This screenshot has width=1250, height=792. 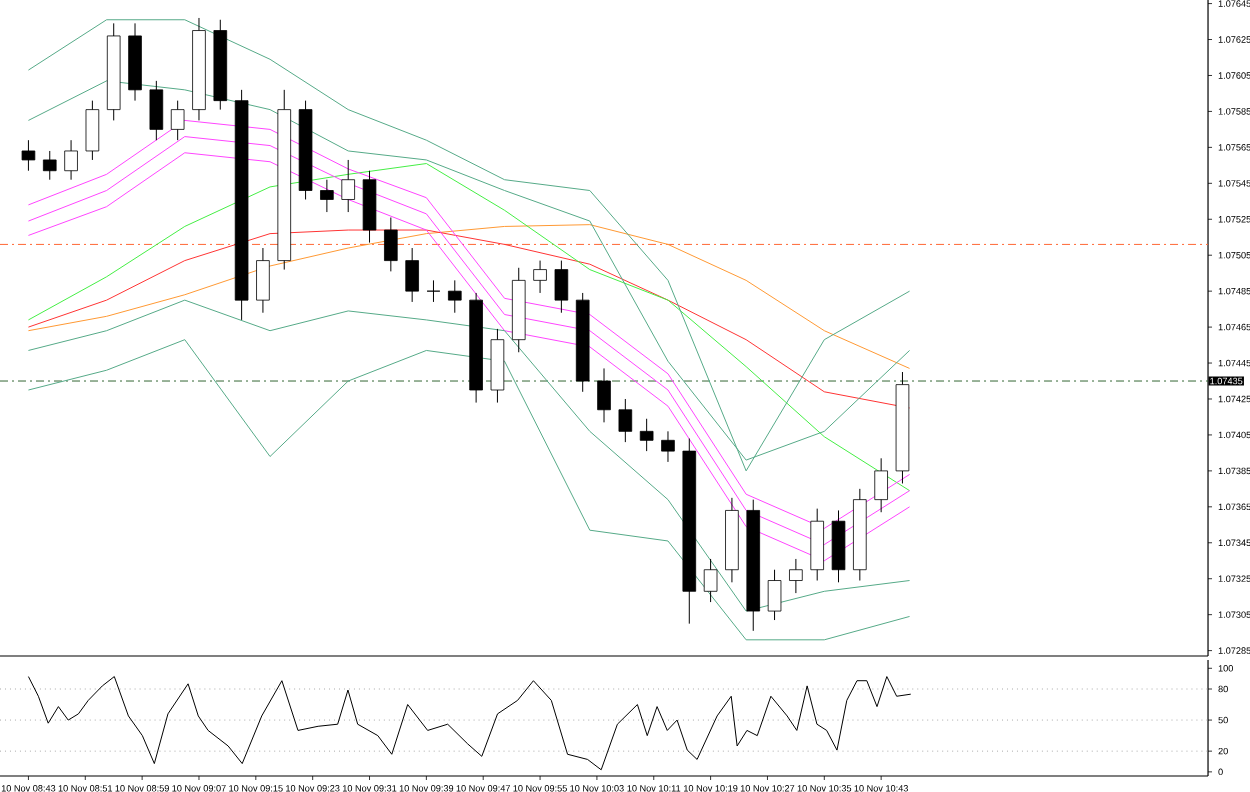 What do you see at coordinates (469, 296) in the screenshot?
I see `line-series` at bounding box center [469, 296].